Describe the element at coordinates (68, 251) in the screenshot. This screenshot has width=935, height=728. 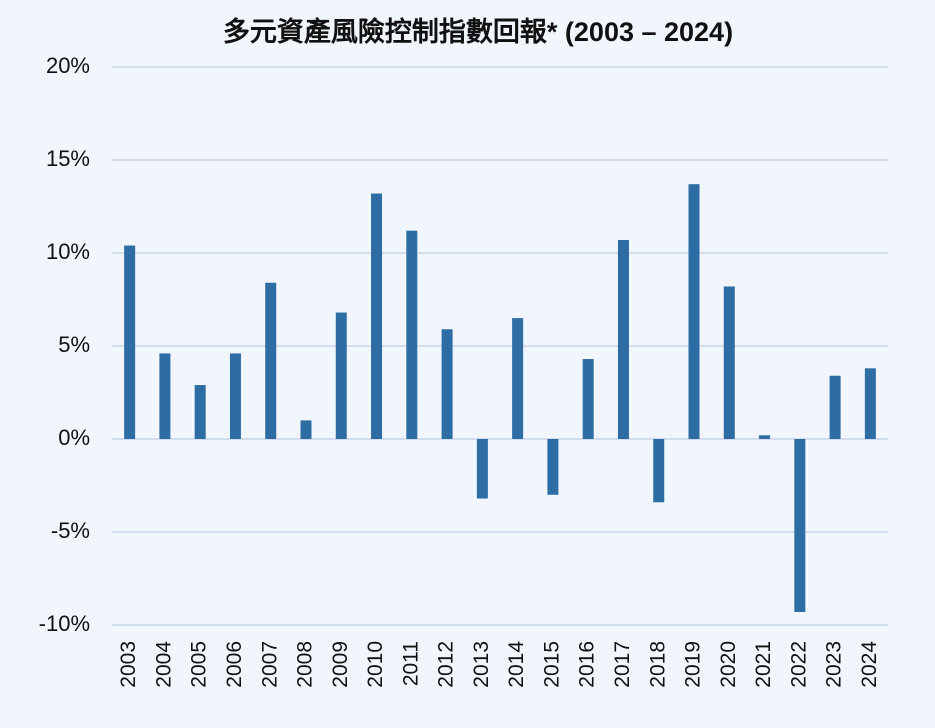
I see `y-tick-label: 10%` at that location.